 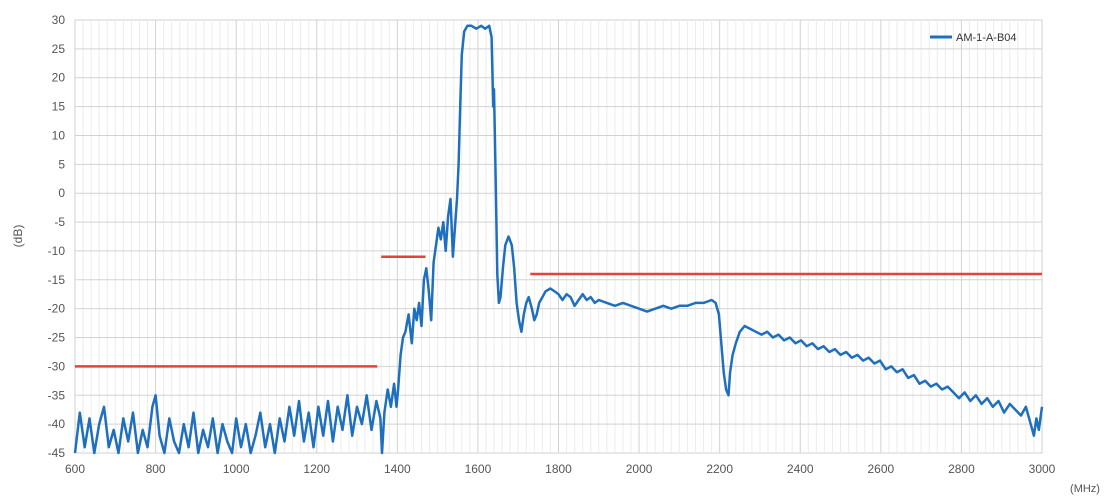 I want to click on x-tick-label: 2600, so click(x=880, y=469).